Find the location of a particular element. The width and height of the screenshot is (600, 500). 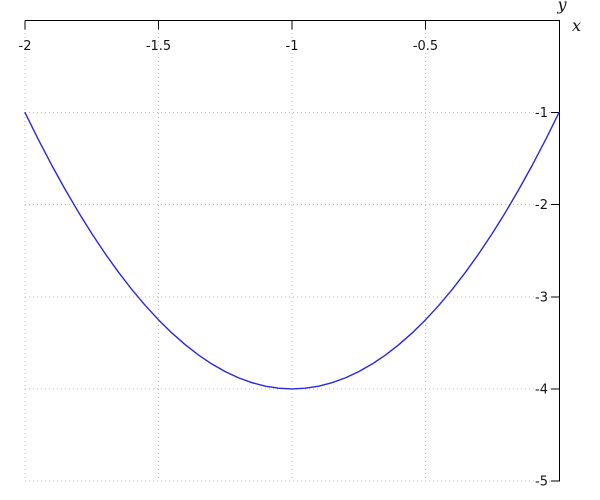

y-tick-label: -1 is located at coordinates (541, 113).